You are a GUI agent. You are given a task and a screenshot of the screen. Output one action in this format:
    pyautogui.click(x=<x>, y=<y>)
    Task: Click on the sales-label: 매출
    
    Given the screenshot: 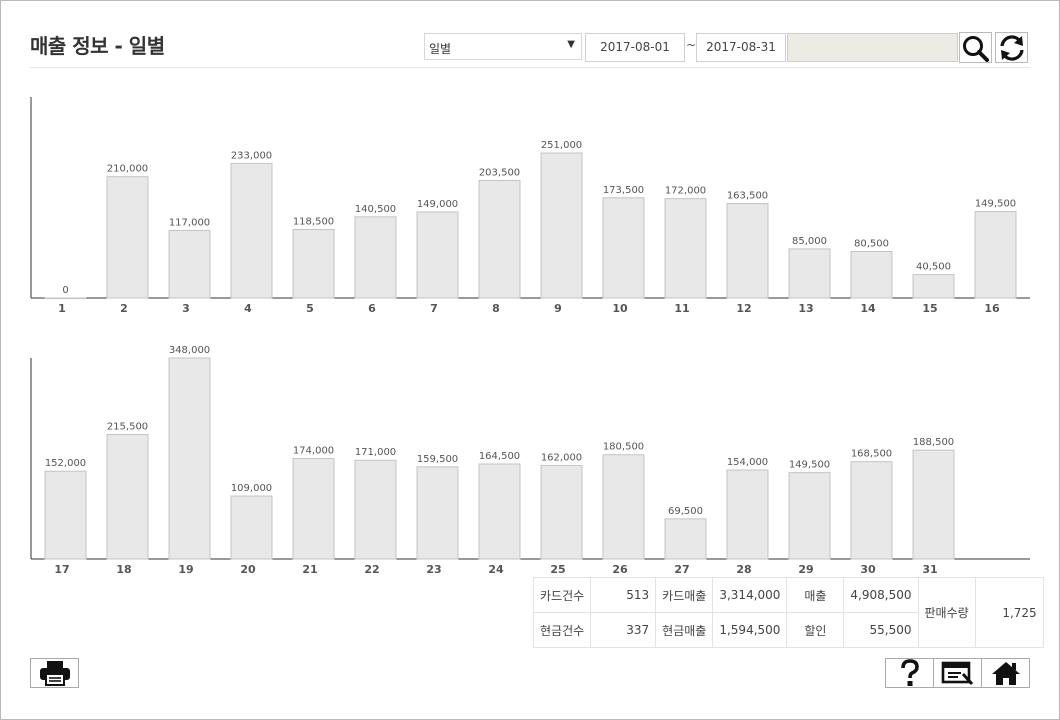 What is the action you would take?
    pyautogui.click(x=815, y=595)
    